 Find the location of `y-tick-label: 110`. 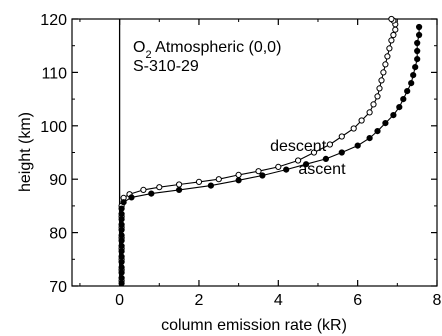

y-tick-label: 110 is located at coordinates (54, 73).